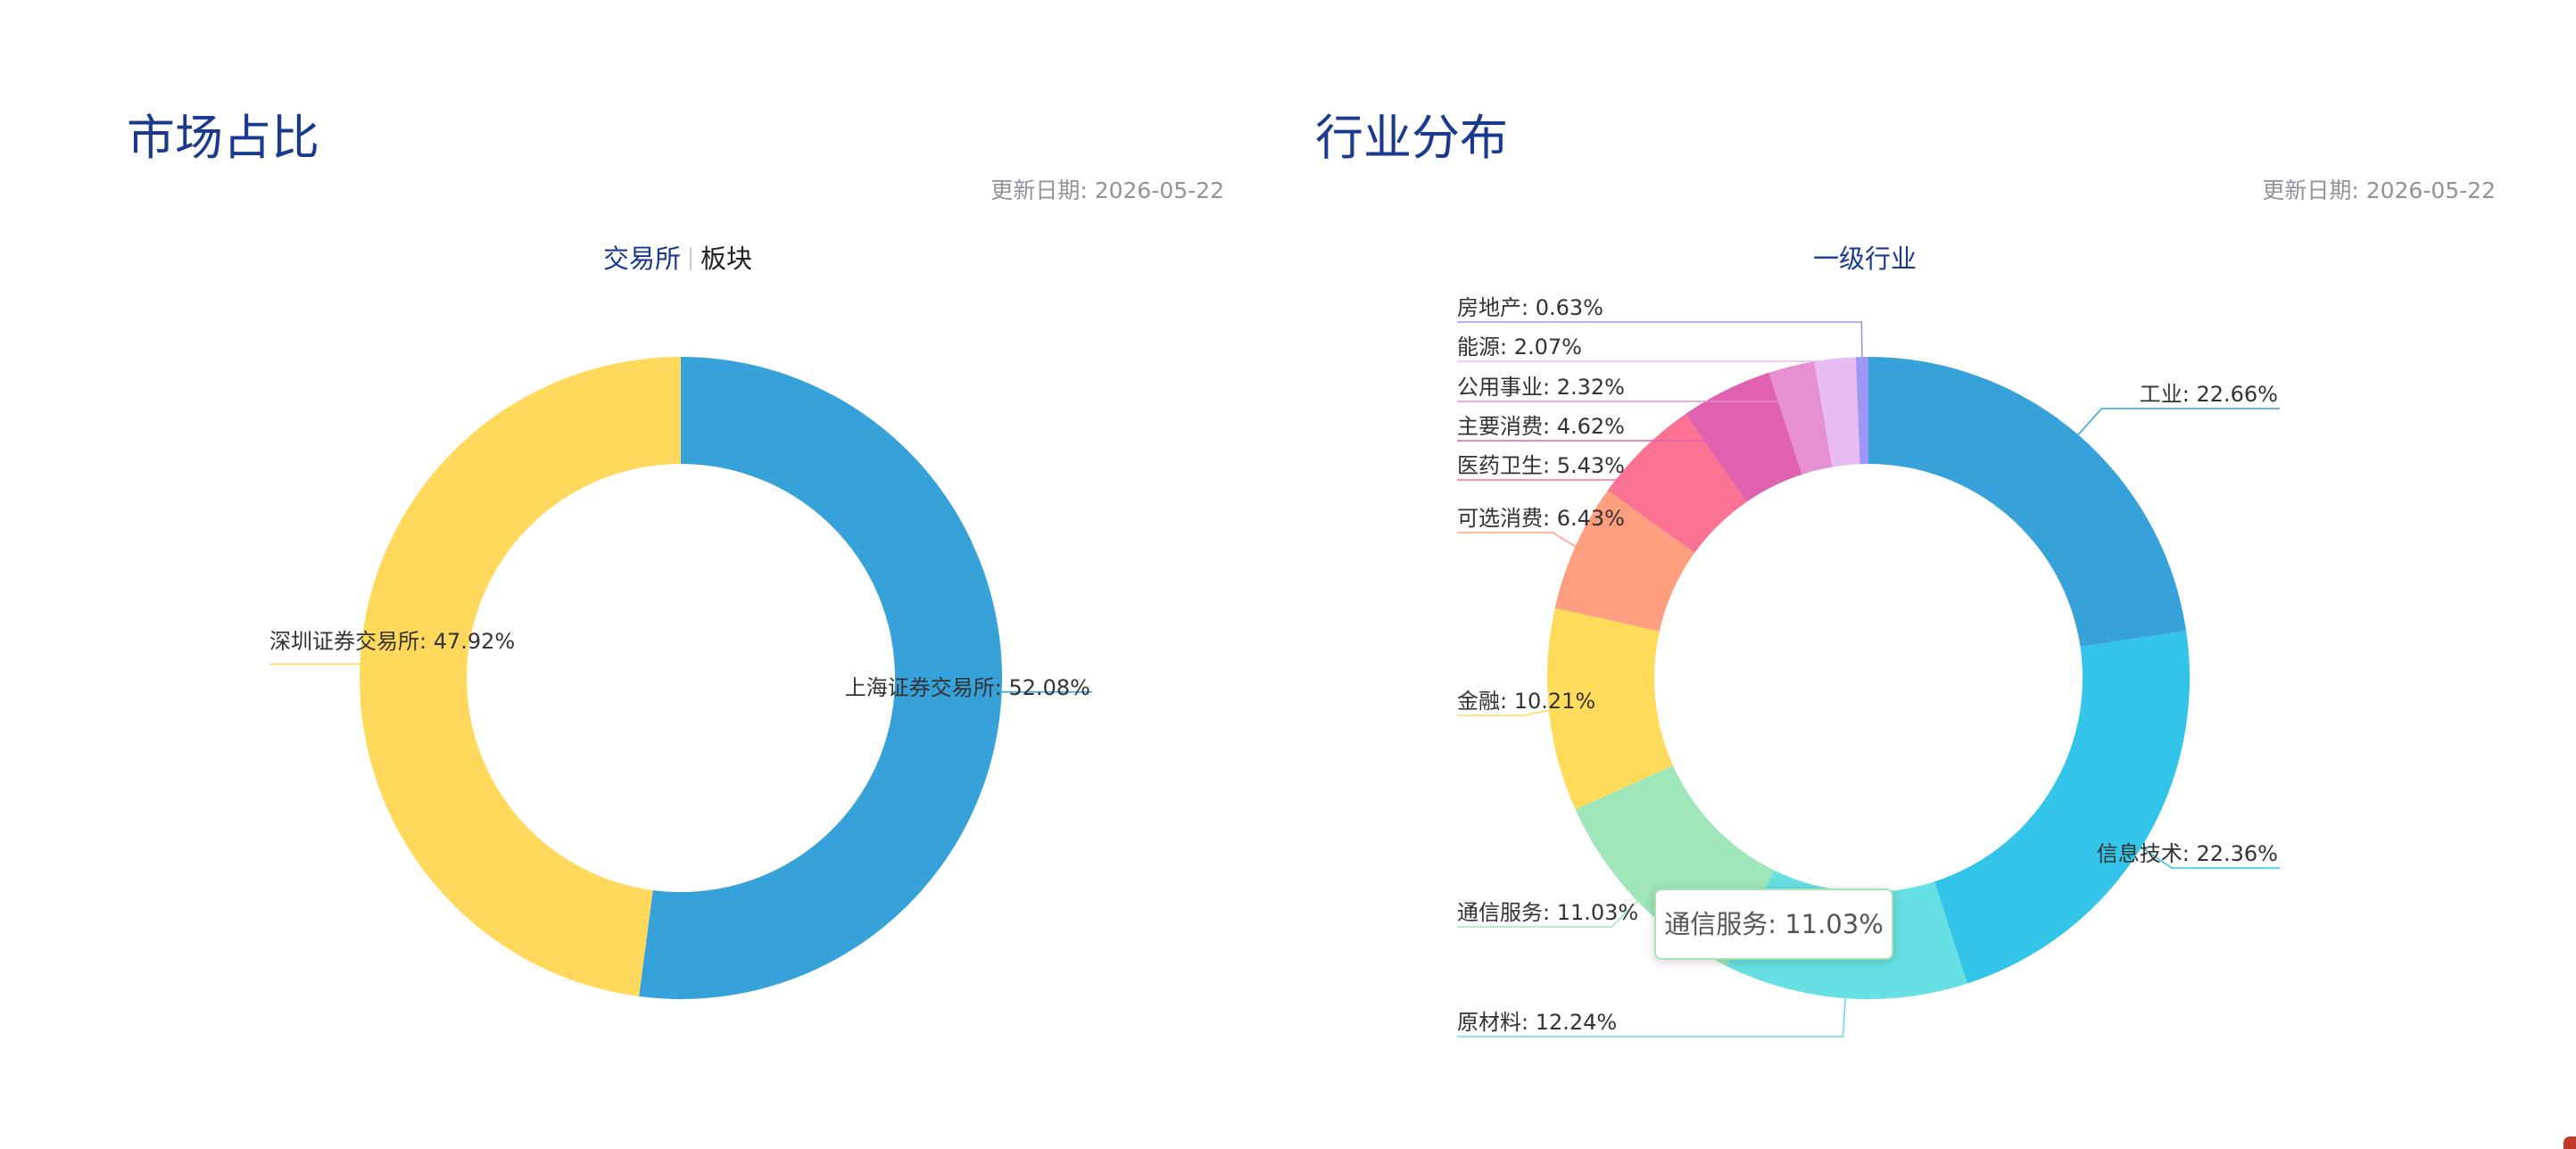 This screenshot has width=2576, height=1149. I want to click on slice-label-industry-3: 通信服务: 11.03%, so click(1547, 912).